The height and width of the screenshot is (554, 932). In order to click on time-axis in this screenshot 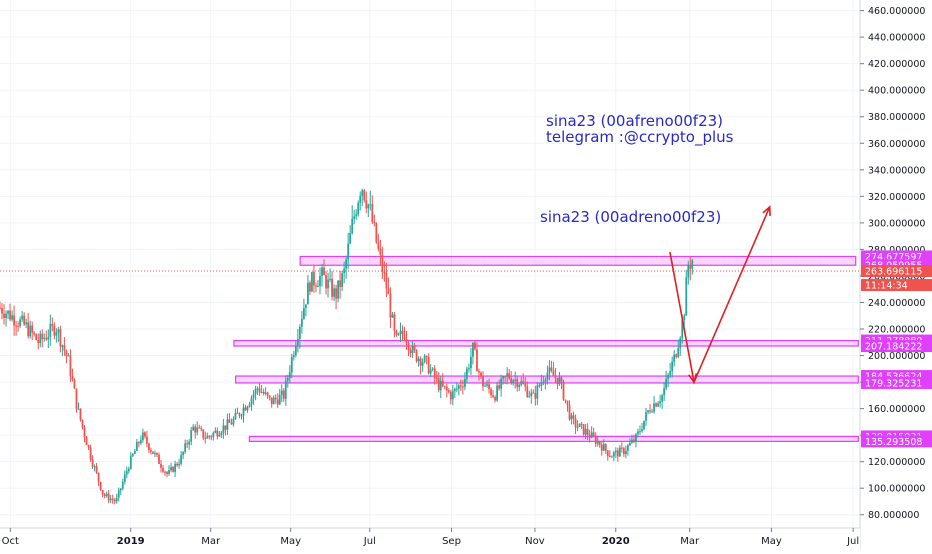, I will do `click(430, 539)`.